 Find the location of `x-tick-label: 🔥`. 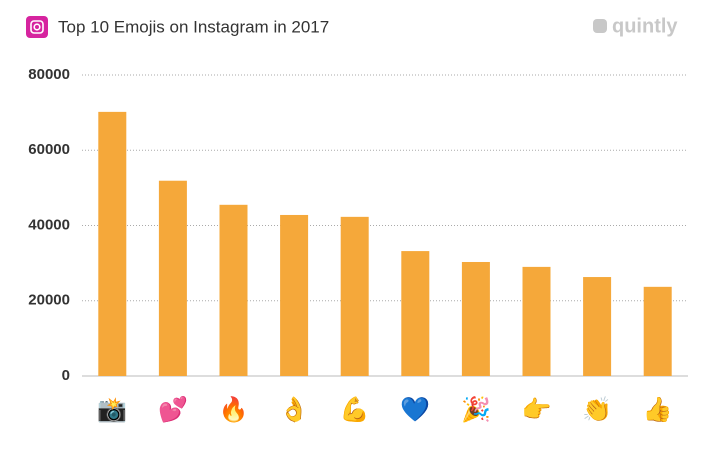

x-tick-label: 🔥 is located at coordinates (234, 409).